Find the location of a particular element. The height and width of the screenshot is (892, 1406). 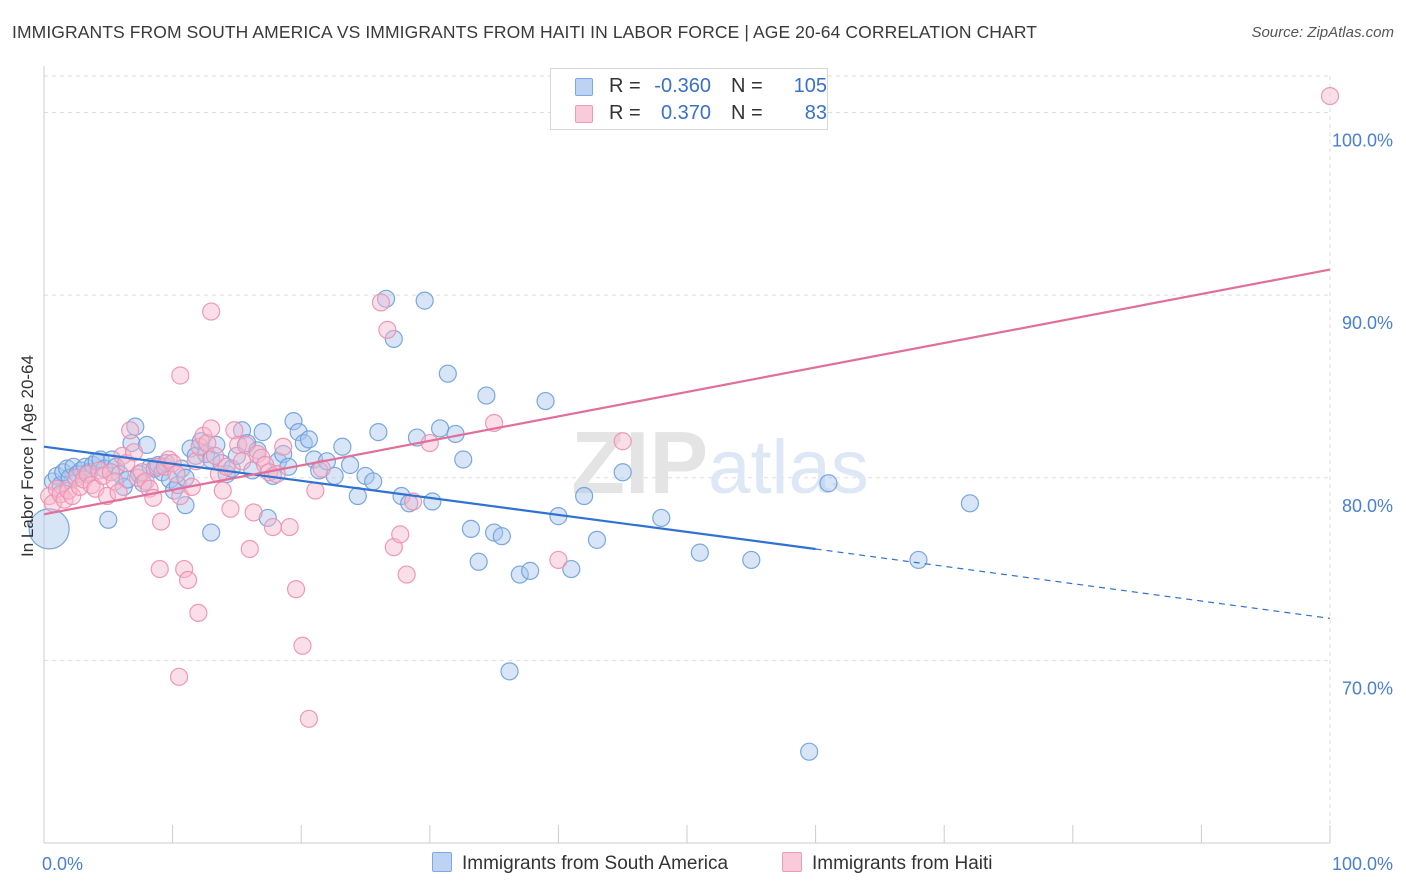

y-tick-label: 90.0% is located at coordinates (1367, 323).